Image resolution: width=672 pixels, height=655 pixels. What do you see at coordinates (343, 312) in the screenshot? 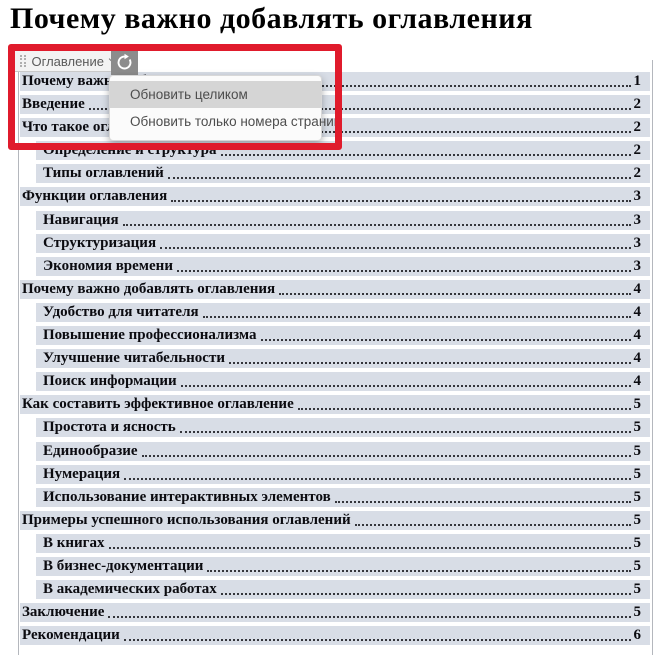
I see `toc-entry: Удобство для читателя 4` at bounding box center [343, 312].